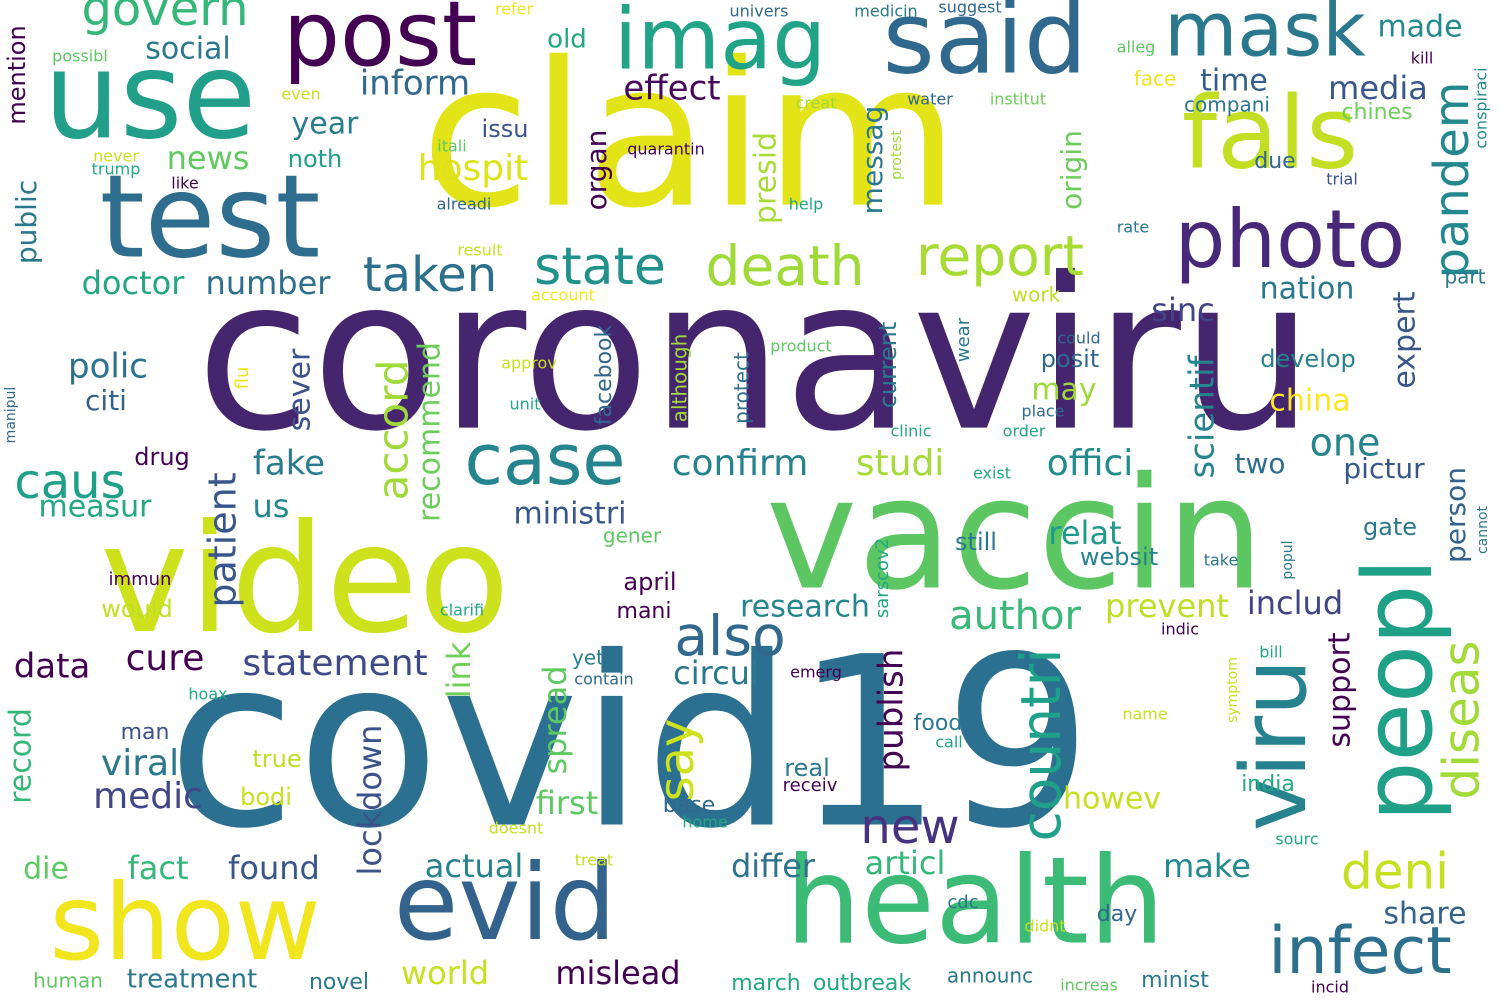 This screenshot has width=1500, height=1000. Describe the element at coordinates (68, 981) in the screenshot. I see `cloud-word-human: human` at that location.